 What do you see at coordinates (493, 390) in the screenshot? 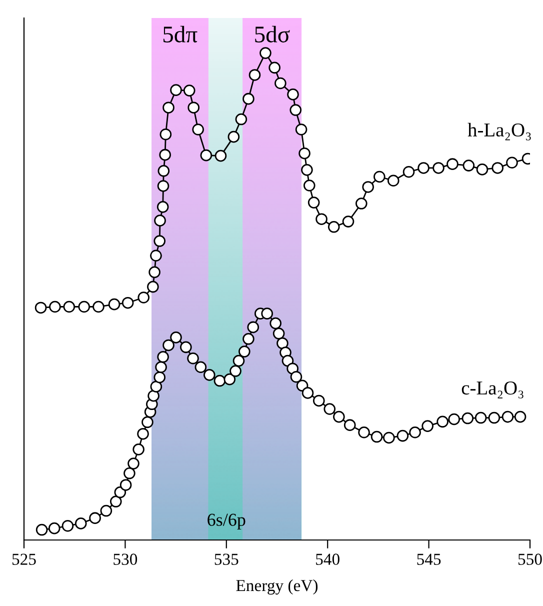
I see `series-label: c-La₂O₃` at bounding box center [493, 390].